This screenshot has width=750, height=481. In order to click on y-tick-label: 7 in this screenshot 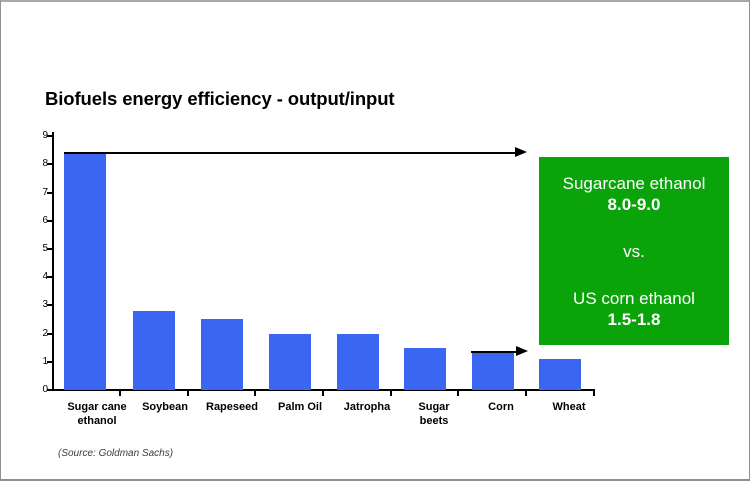, I will do `click(45, 192)`.